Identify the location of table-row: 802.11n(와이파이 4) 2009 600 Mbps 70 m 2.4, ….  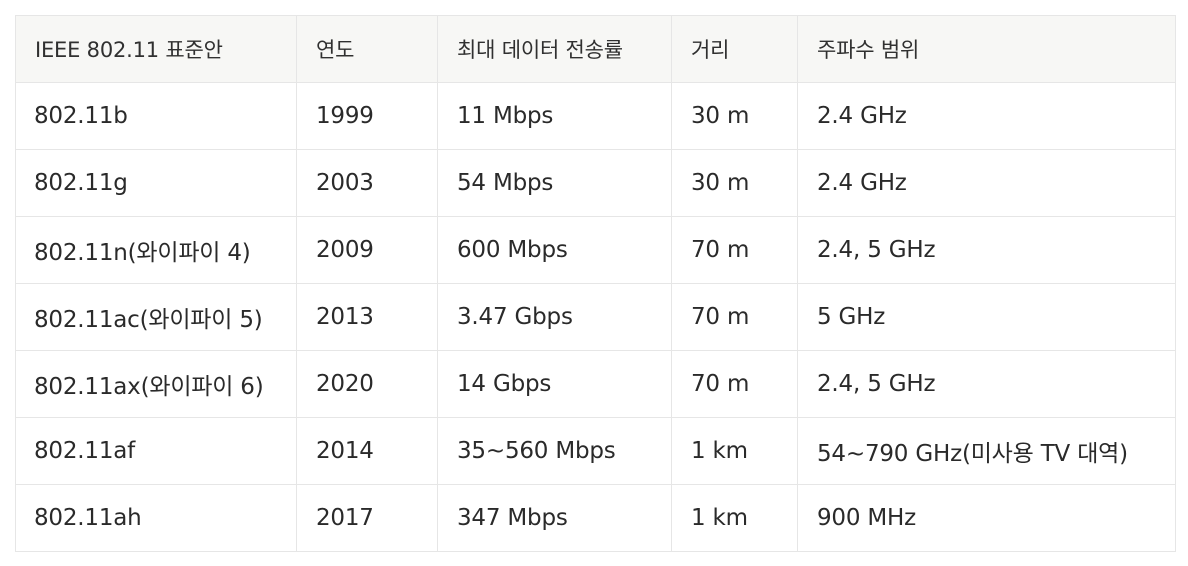
(595, 250).